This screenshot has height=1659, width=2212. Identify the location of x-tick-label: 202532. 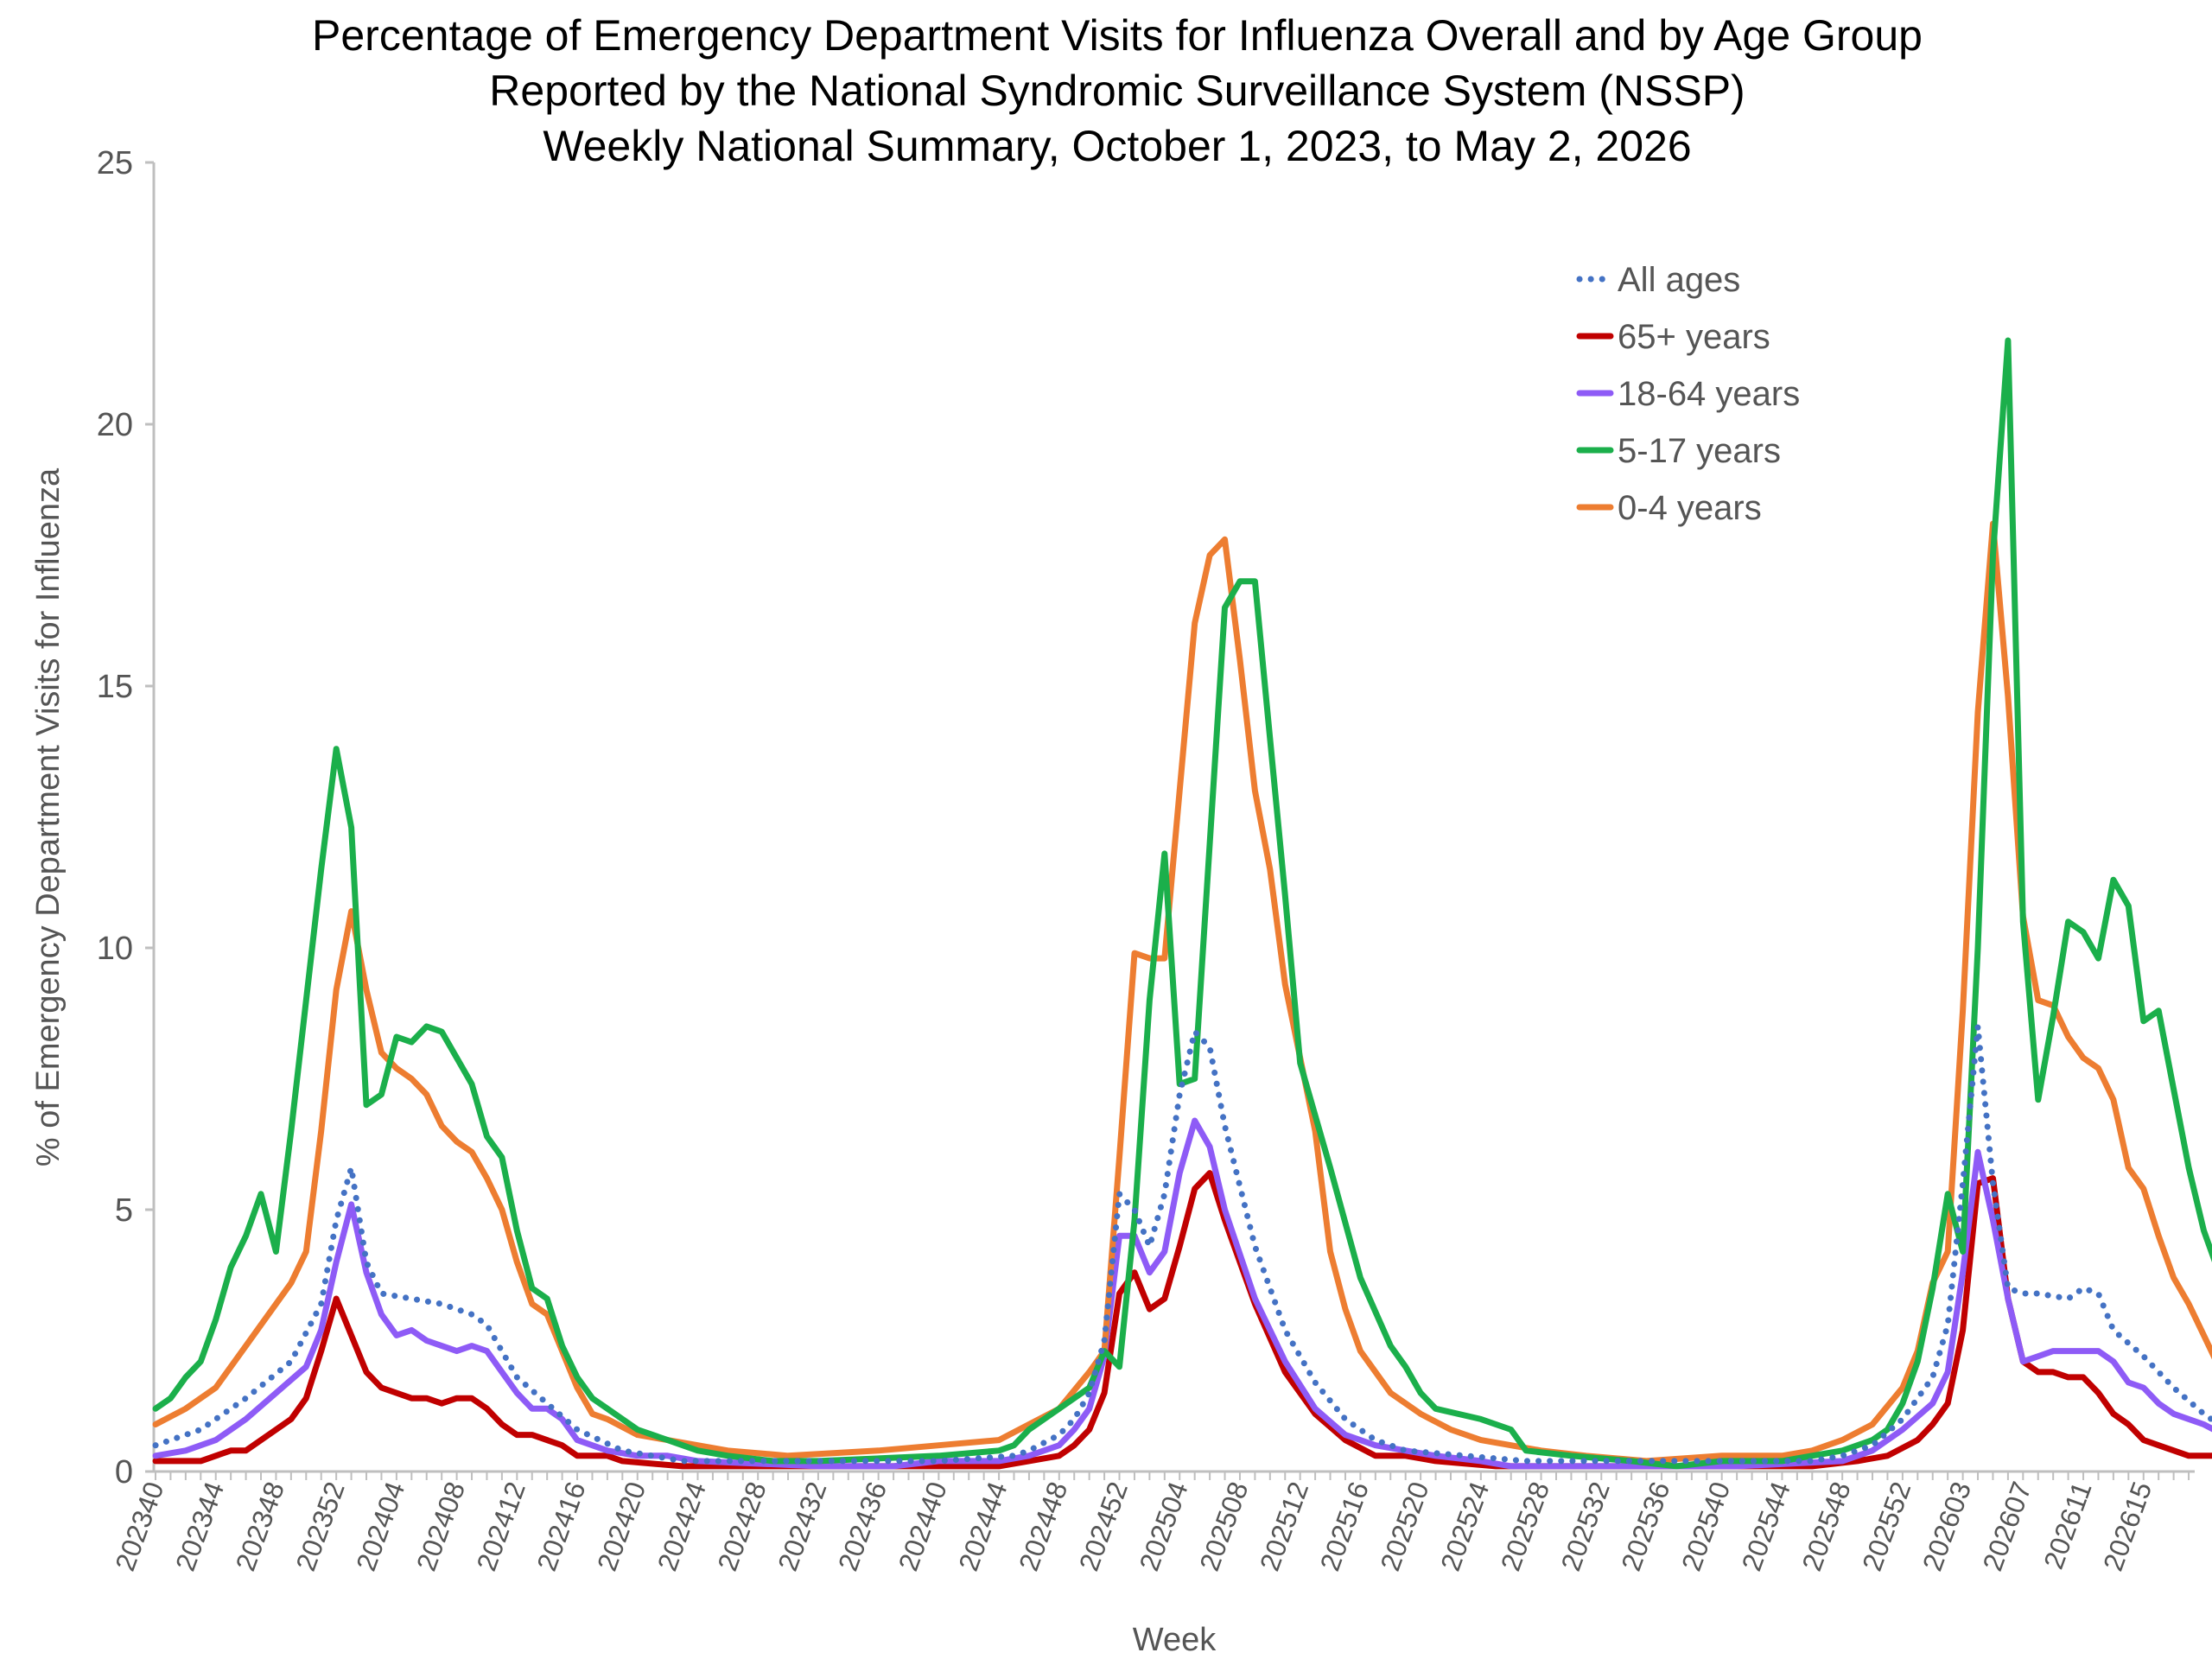
(1585, 1526).